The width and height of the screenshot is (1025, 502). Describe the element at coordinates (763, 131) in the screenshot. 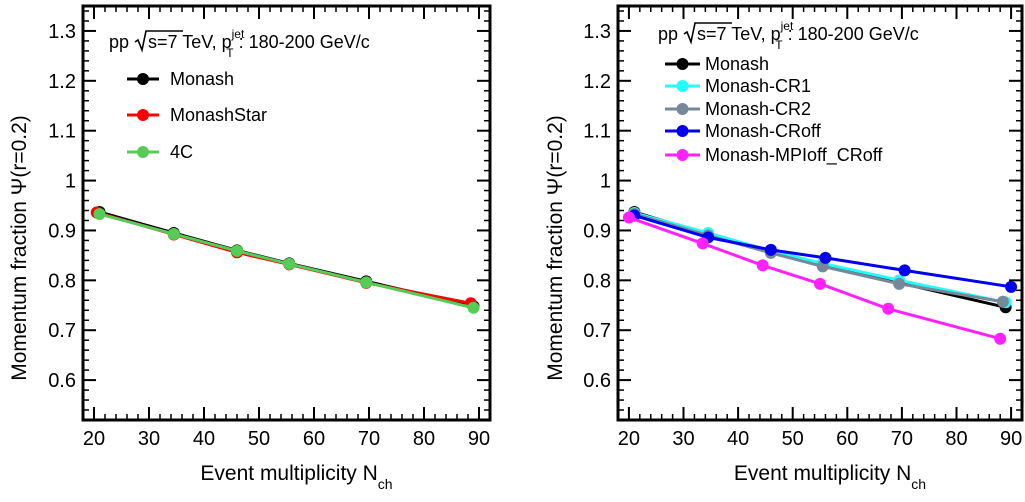

I see `legend-label: Monash-CRoff` at that location.